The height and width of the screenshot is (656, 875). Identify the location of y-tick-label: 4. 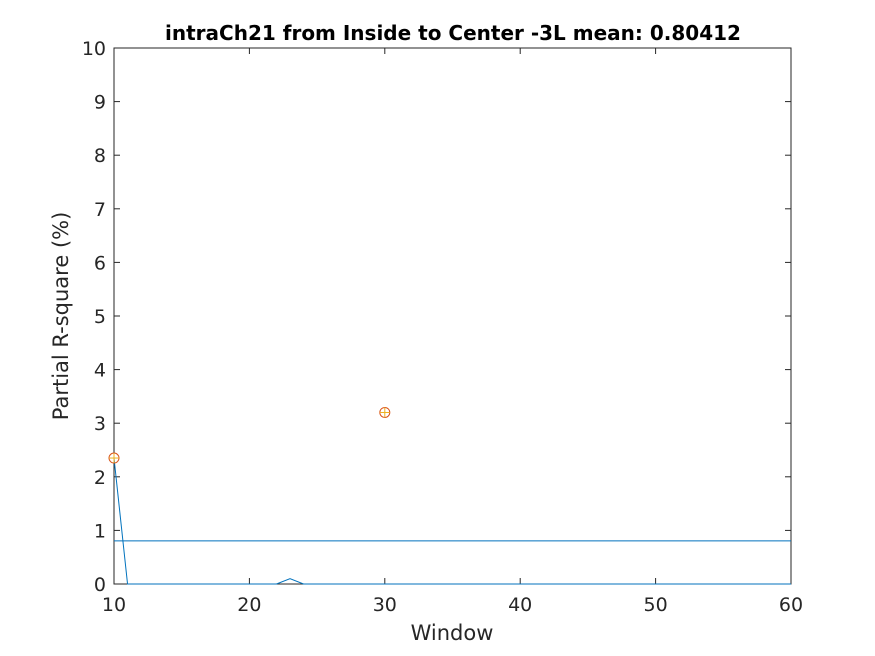
(100, 371).